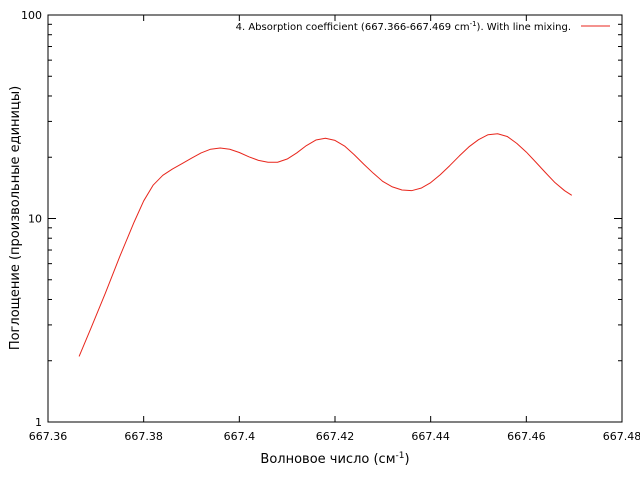  What do you see at coordinates (38, 422) in the screenshot?
I see `y-tick-label: 1` at bounding box center [38, 422].